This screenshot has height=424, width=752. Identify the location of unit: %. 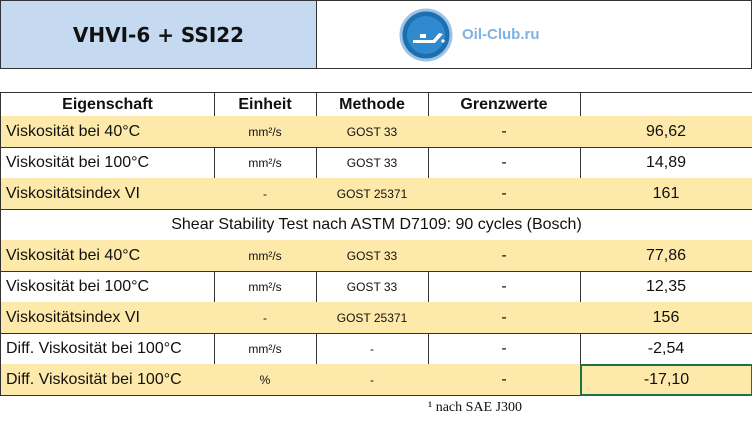
(265, 380).